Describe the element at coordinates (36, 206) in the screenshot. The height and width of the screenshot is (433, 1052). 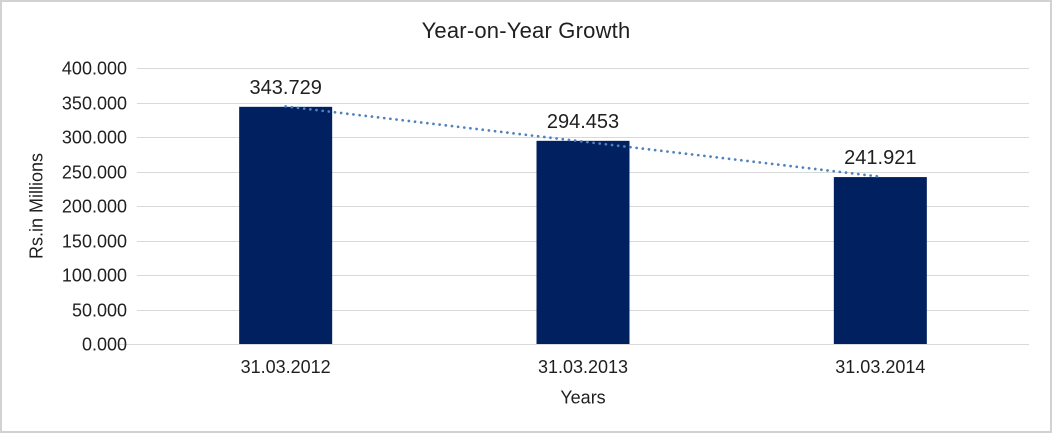
I see `y-axis-title: Rs.in Millions` at that location.